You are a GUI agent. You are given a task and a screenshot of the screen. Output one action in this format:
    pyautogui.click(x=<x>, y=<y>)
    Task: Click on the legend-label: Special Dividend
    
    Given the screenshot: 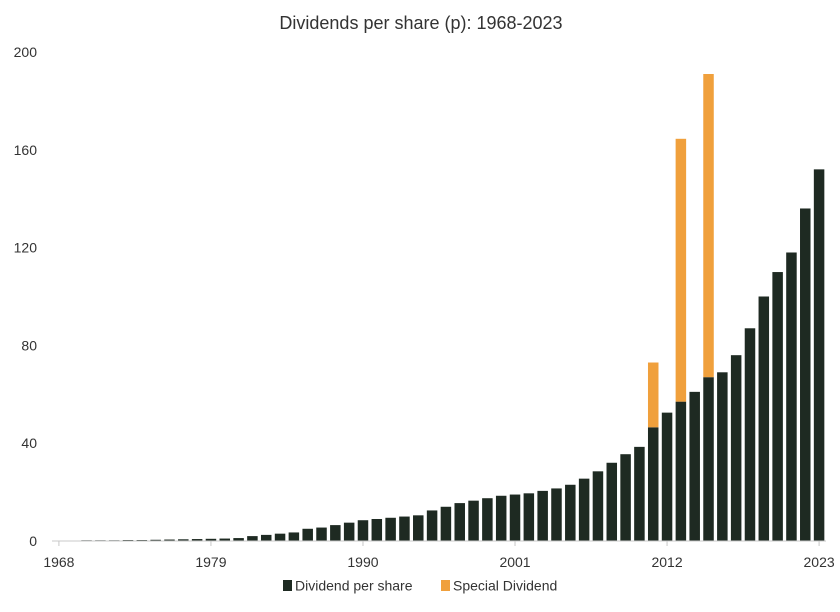 What is the action you would take?
    pyautogui.click(x=505, y=586)
    